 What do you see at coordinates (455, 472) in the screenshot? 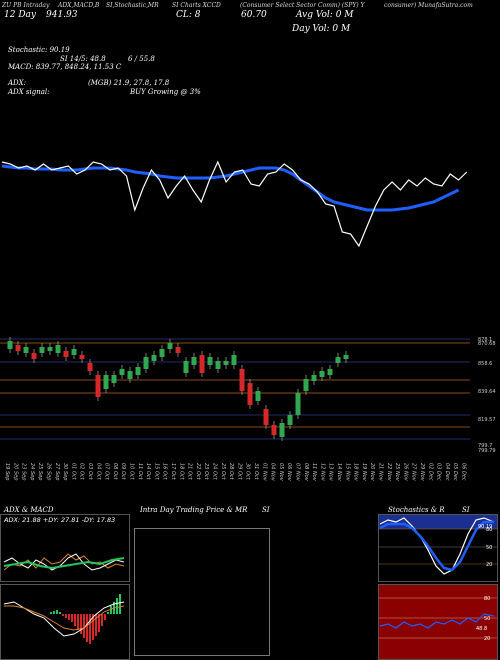
I see `date-label: 05 Dec` at bounding box center [455, 472].